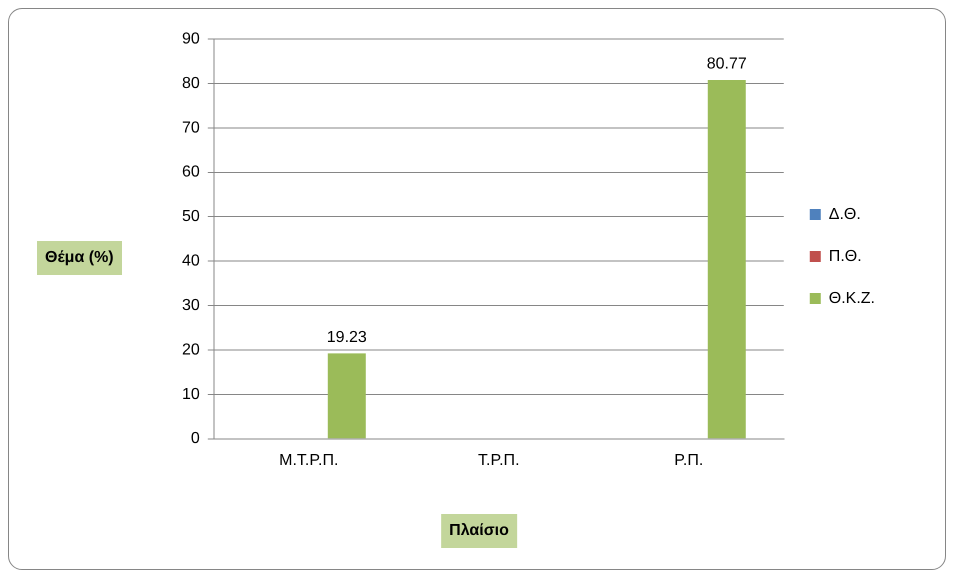 Image resolution: width=955 pixels, height=581 pixels. I want to click on y-tick-label: 60, so click(191, 172).